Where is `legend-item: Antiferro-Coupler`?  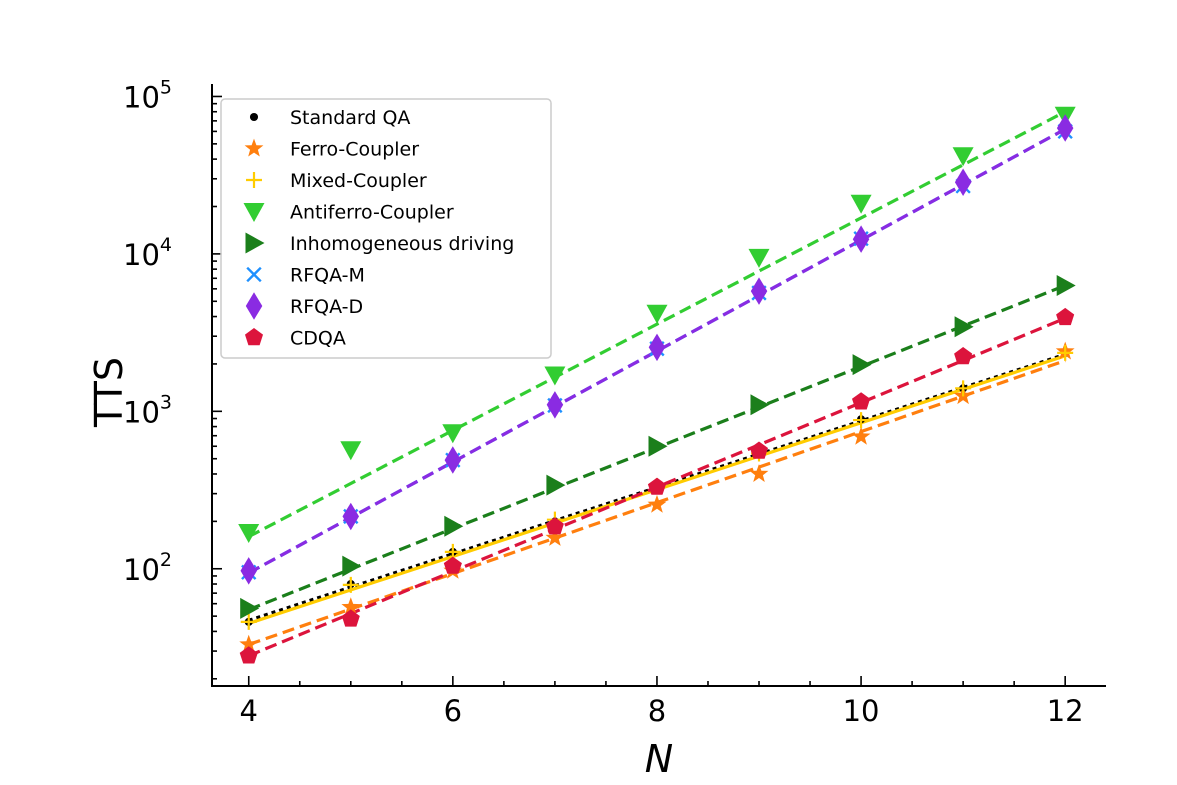 legend-item: Antiferro-Coupler is located at coordinates (348, 213).